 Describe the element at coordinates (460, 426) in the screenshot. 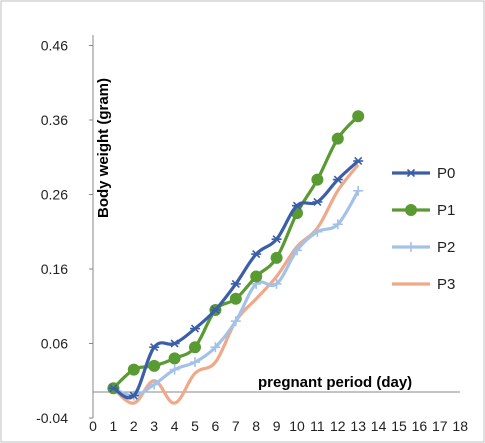

I see `x-tick-label: 18` at that location.